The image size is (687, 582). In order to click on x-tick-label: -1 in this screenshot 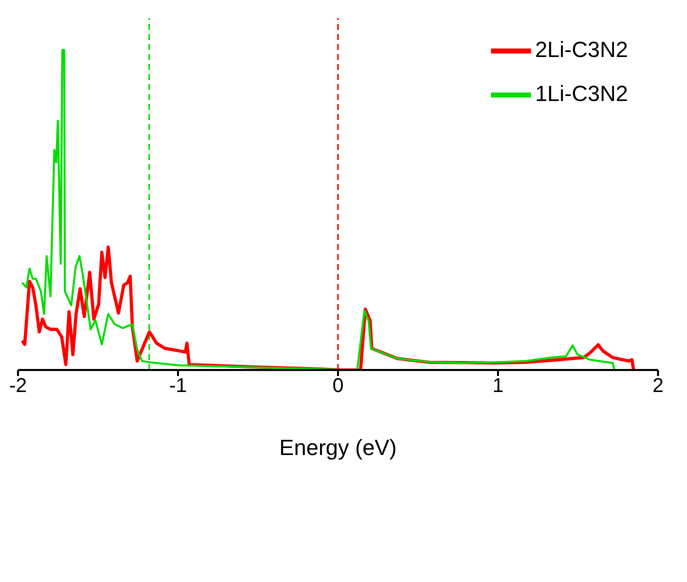, I will do `click(178, 386)`.